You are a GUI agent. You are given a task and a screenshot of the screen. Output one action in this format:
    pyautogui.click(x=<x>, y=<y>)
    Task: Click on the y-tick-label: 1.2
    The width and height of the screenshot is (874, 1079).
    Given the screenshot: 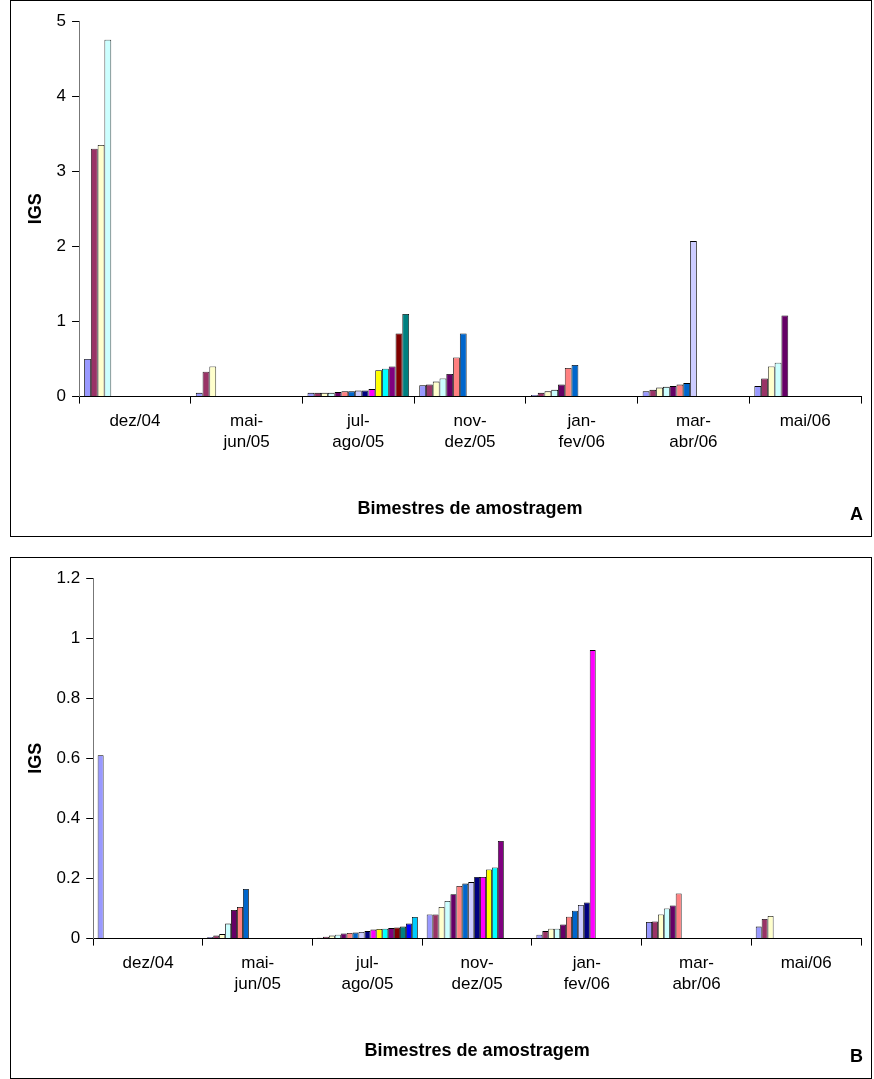 What is the action you would take?
    pyautogui.click(x=68, y=577)
    